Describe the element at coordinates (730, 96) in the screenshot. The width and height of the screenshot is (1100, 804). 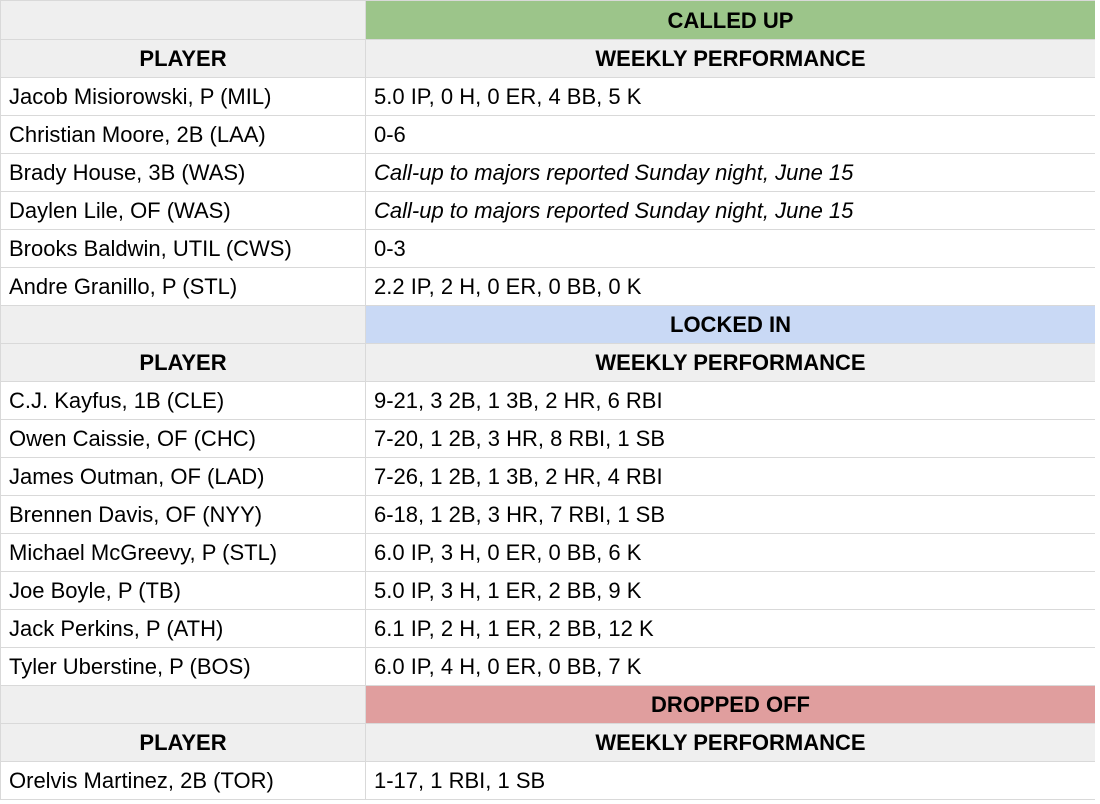
I see `performance-cell: 5.0 IP, 0 H, 0 ER, 4 BB, 5 K` at that location.